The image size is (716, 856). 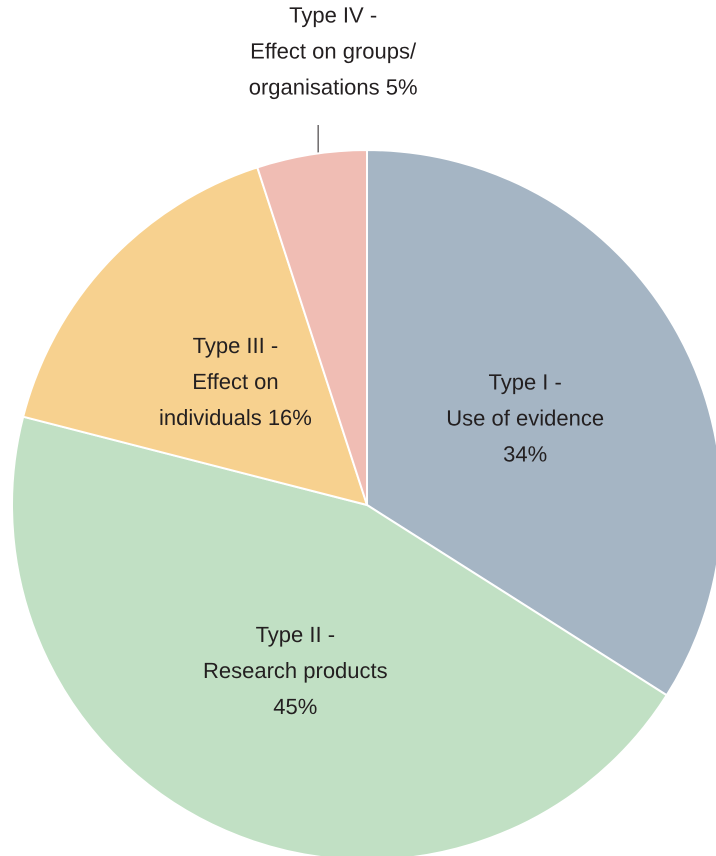 What do you see at coordinates (525, 454) in the screenshot?
I see `data-label: 34%` at bounding box center [525, 454].